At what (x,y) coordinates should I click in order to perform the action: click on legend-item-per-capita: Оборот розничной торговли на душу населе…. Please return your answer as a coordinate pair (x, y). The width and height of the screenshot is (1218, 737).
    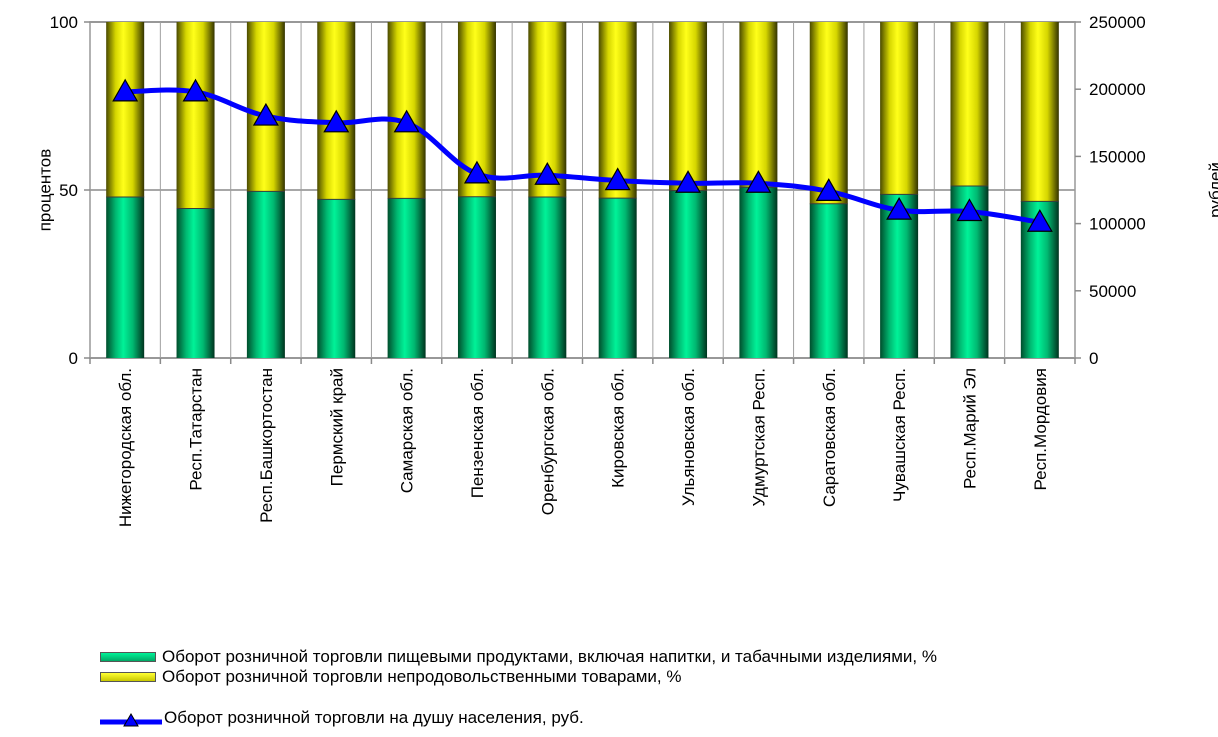
    Looking at the image, I should click on (342, 718).